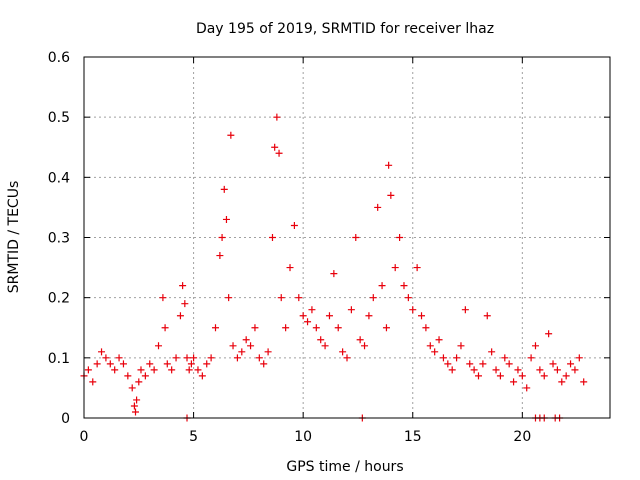  Describe the element at coordinates (344, 467) in the screenshot. I see `x-axis-label: GPS time / hours` at that location.